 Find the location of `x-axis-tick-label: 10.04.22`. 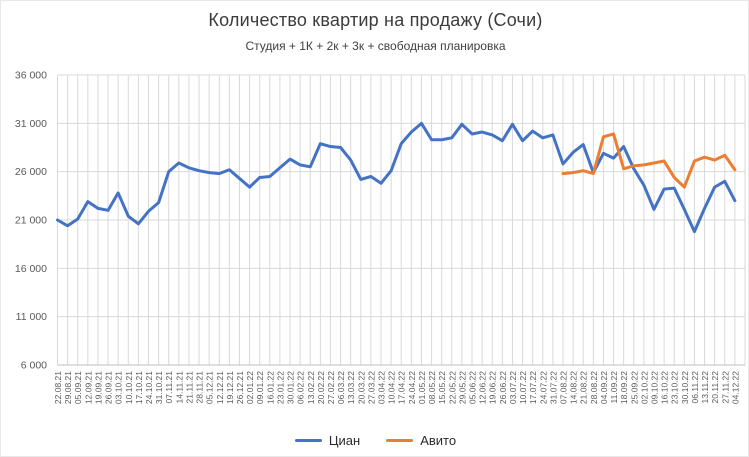

x-axis-tick-label: 10.04.22 is located at coordinates (392, 387).